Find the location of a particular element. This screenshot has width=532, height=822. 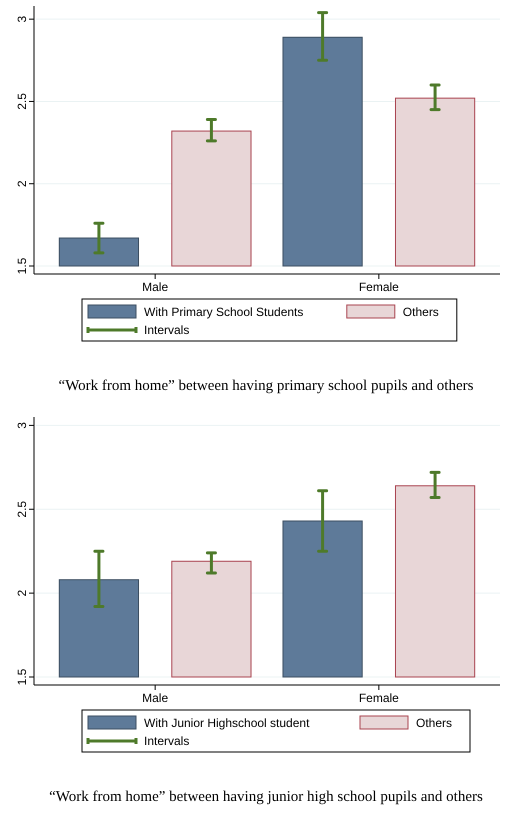

text: “Work from home” between having primary school pupils and others is located at coordinates (266, 386).